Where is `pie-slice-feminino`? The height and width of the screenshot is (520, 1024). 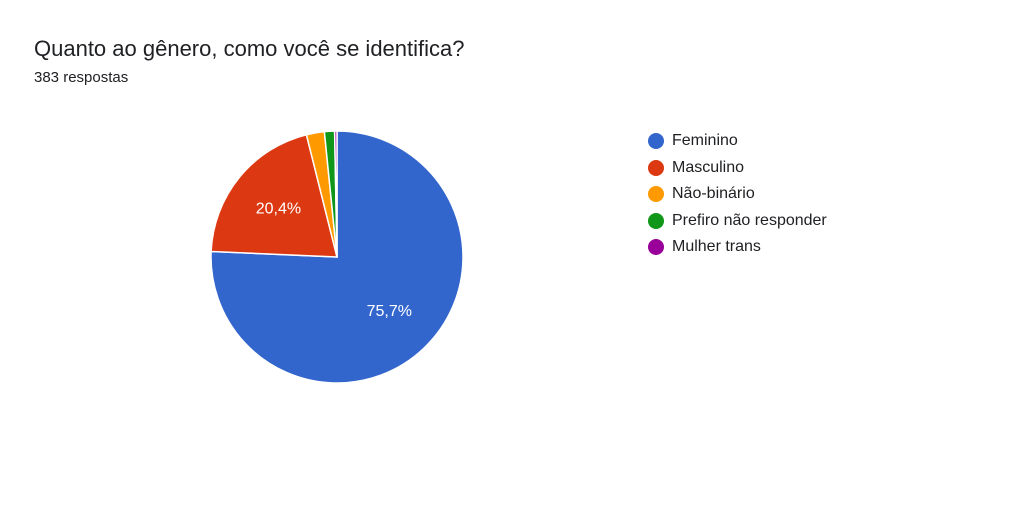
pie-slice-feminino is located at coordinates (337, 257).